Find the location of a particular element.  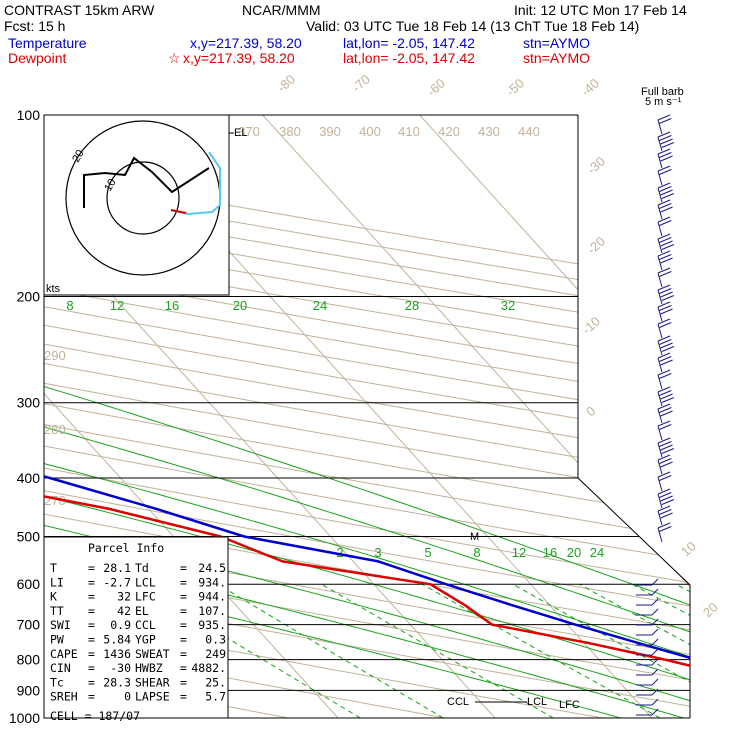

parcel-label: LAPSE is located at coordinates (152, 697).